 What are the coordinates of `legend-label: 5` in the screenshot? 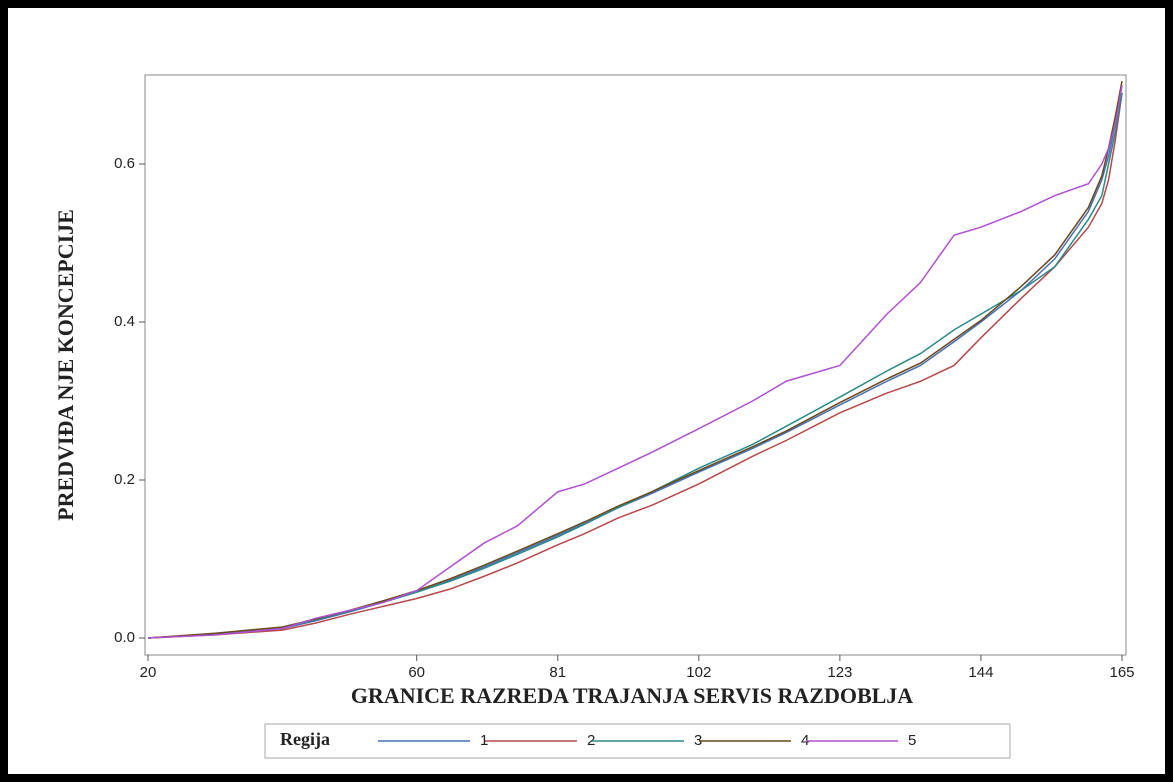 It's located at (912, 740).